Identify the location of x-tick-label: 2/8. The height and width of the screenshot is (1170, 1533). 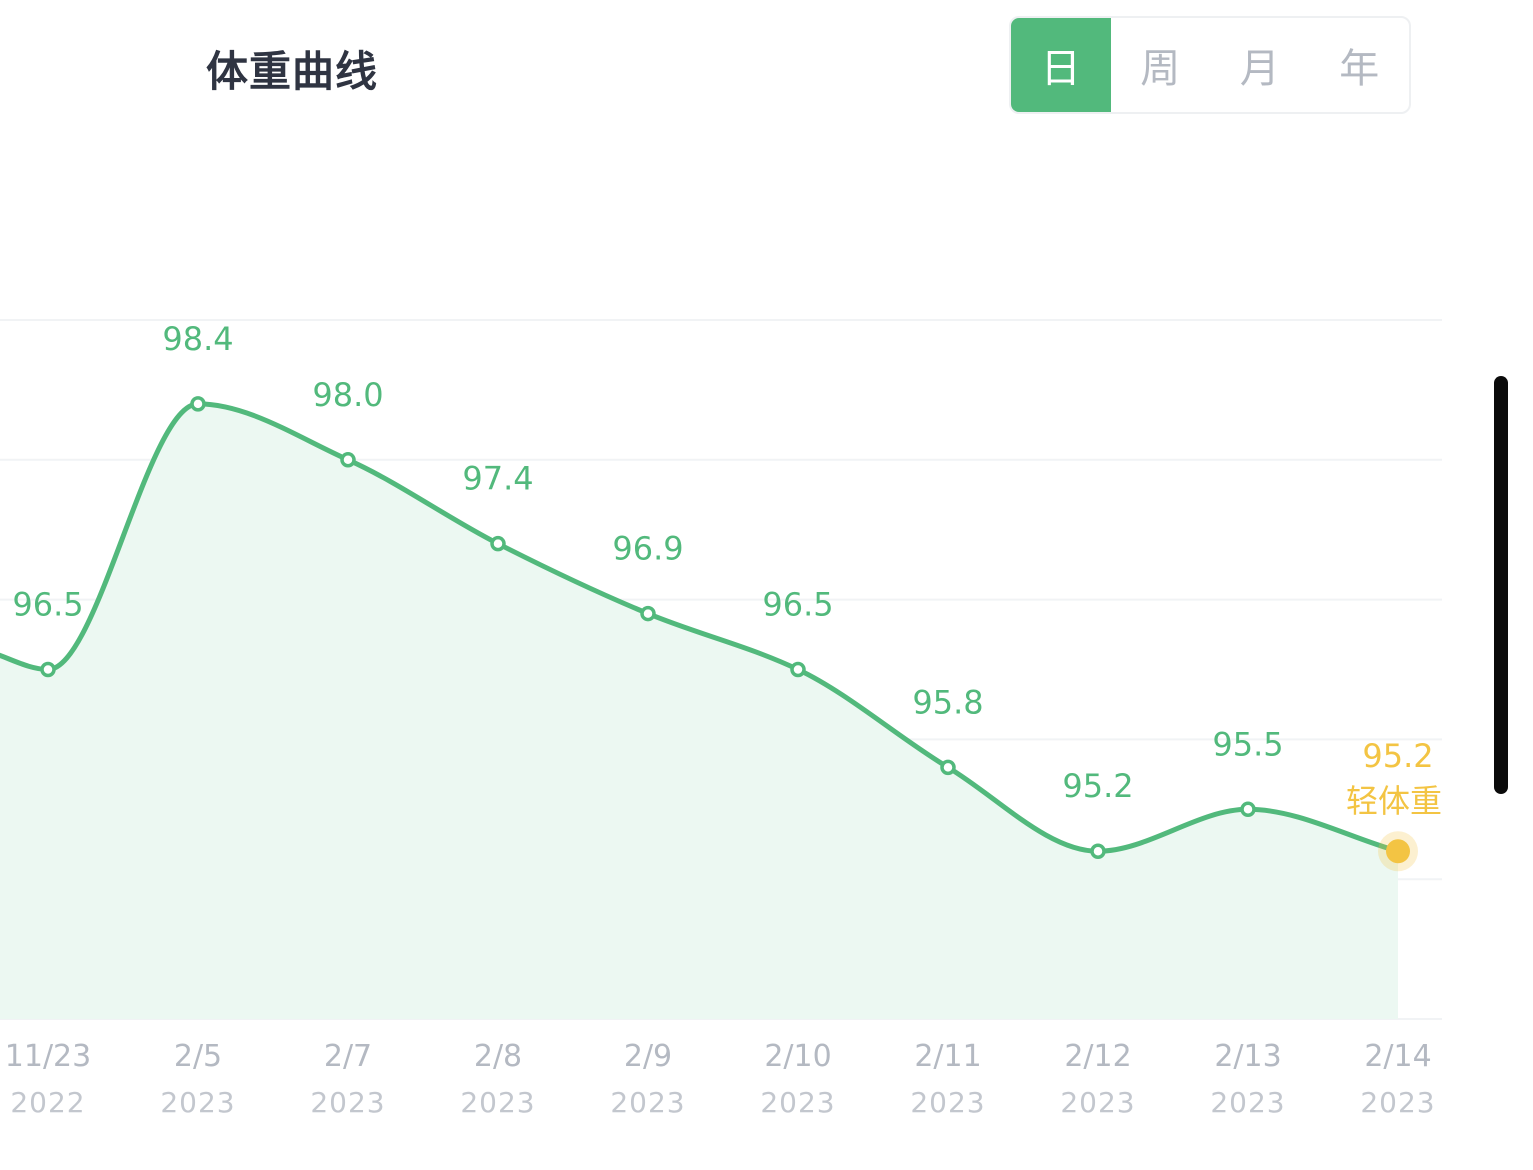
(498, 1056).